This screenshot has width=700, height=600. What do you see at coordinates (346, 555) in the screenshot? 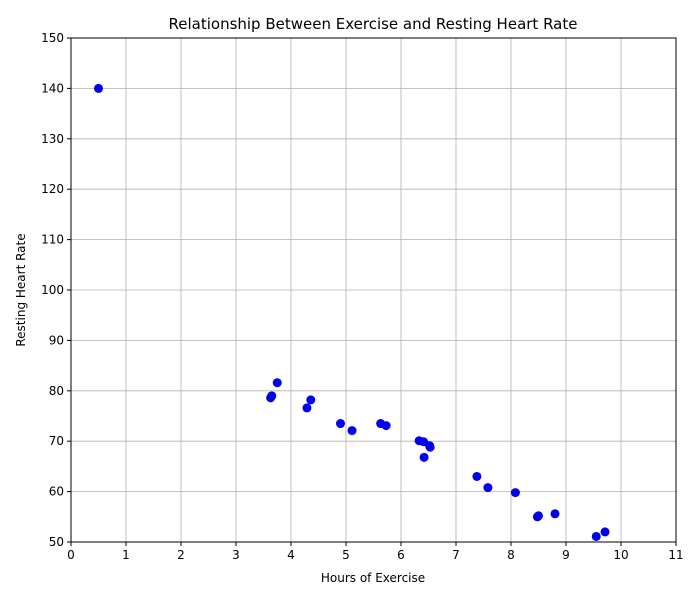
I see `x-tick-label: 5` at bounding box center [346, 555].